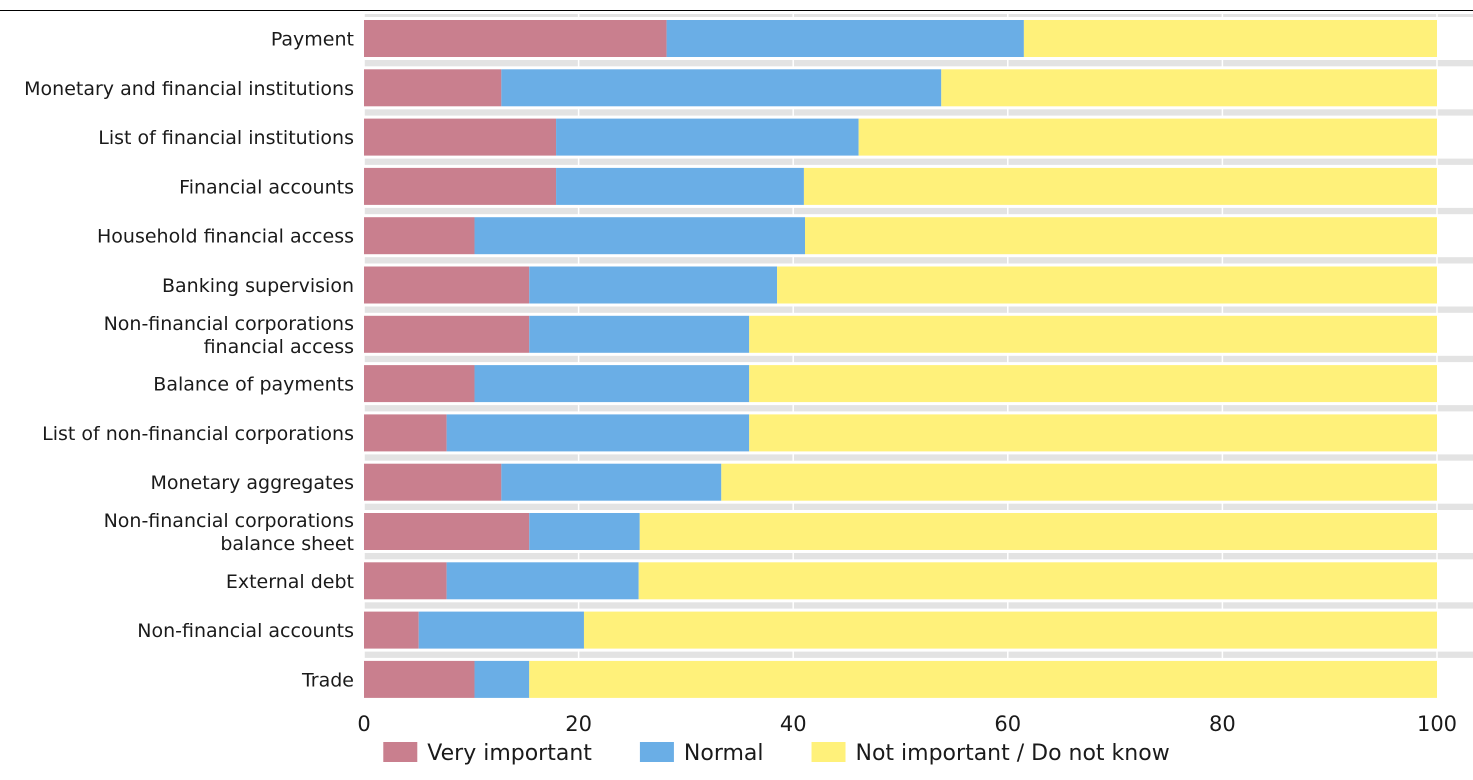 This screenshot has width=1473, height=780. Describe the element at coordinates (363, 724) in the screenshot. I see `x-tick-label: 0` at that location.